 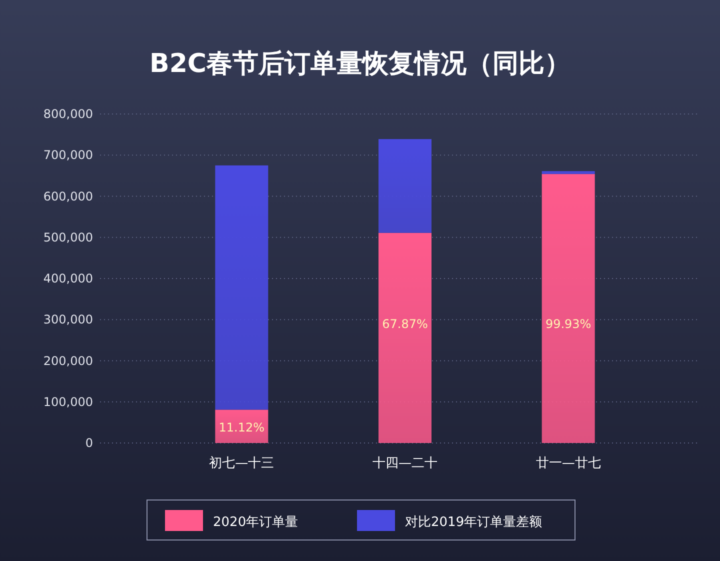 I want to click on annotation: 11.12%, so click(x=241, y=427).